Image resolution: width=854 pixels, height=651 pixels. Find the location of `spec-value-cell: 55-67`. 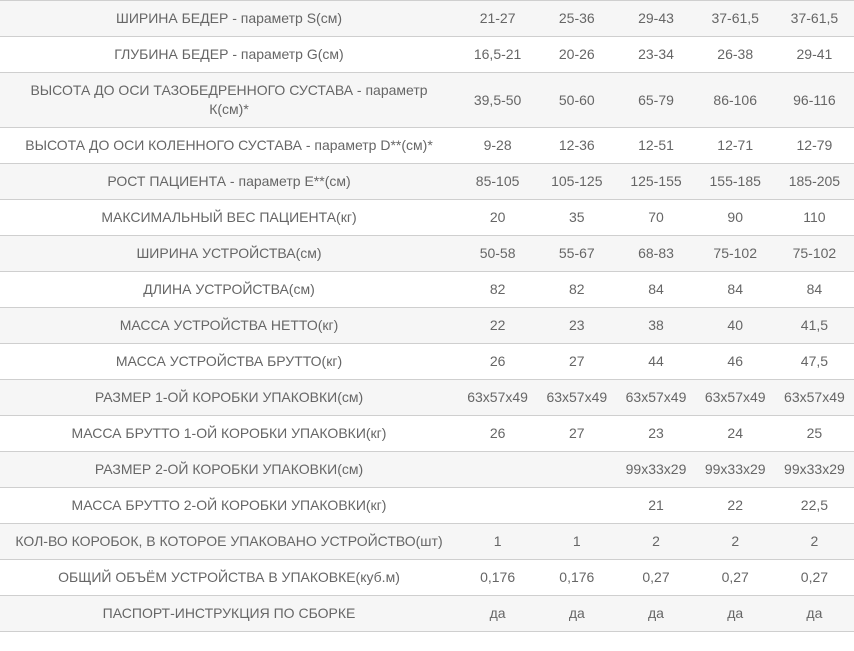

spec-value-cell: 55-67 is located at coordinates (576, 253).